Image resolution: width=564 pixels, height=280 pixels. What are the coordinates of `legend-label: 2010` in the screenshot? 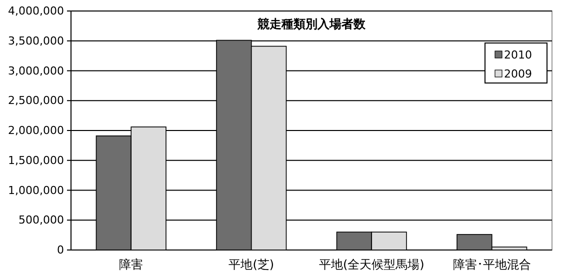 It's located at (518, 55).